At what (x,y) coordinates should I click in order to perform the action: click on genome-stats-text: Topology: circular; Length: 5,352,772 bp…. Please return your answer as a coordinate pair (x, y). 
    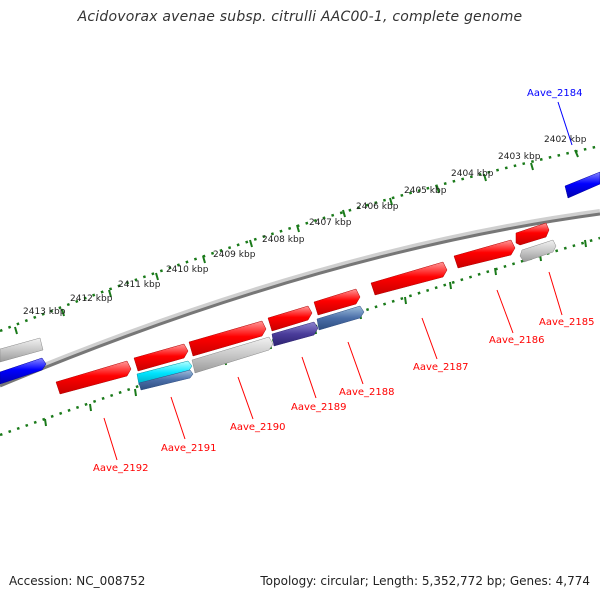
    Looking at the image, I should click on (425, 581).